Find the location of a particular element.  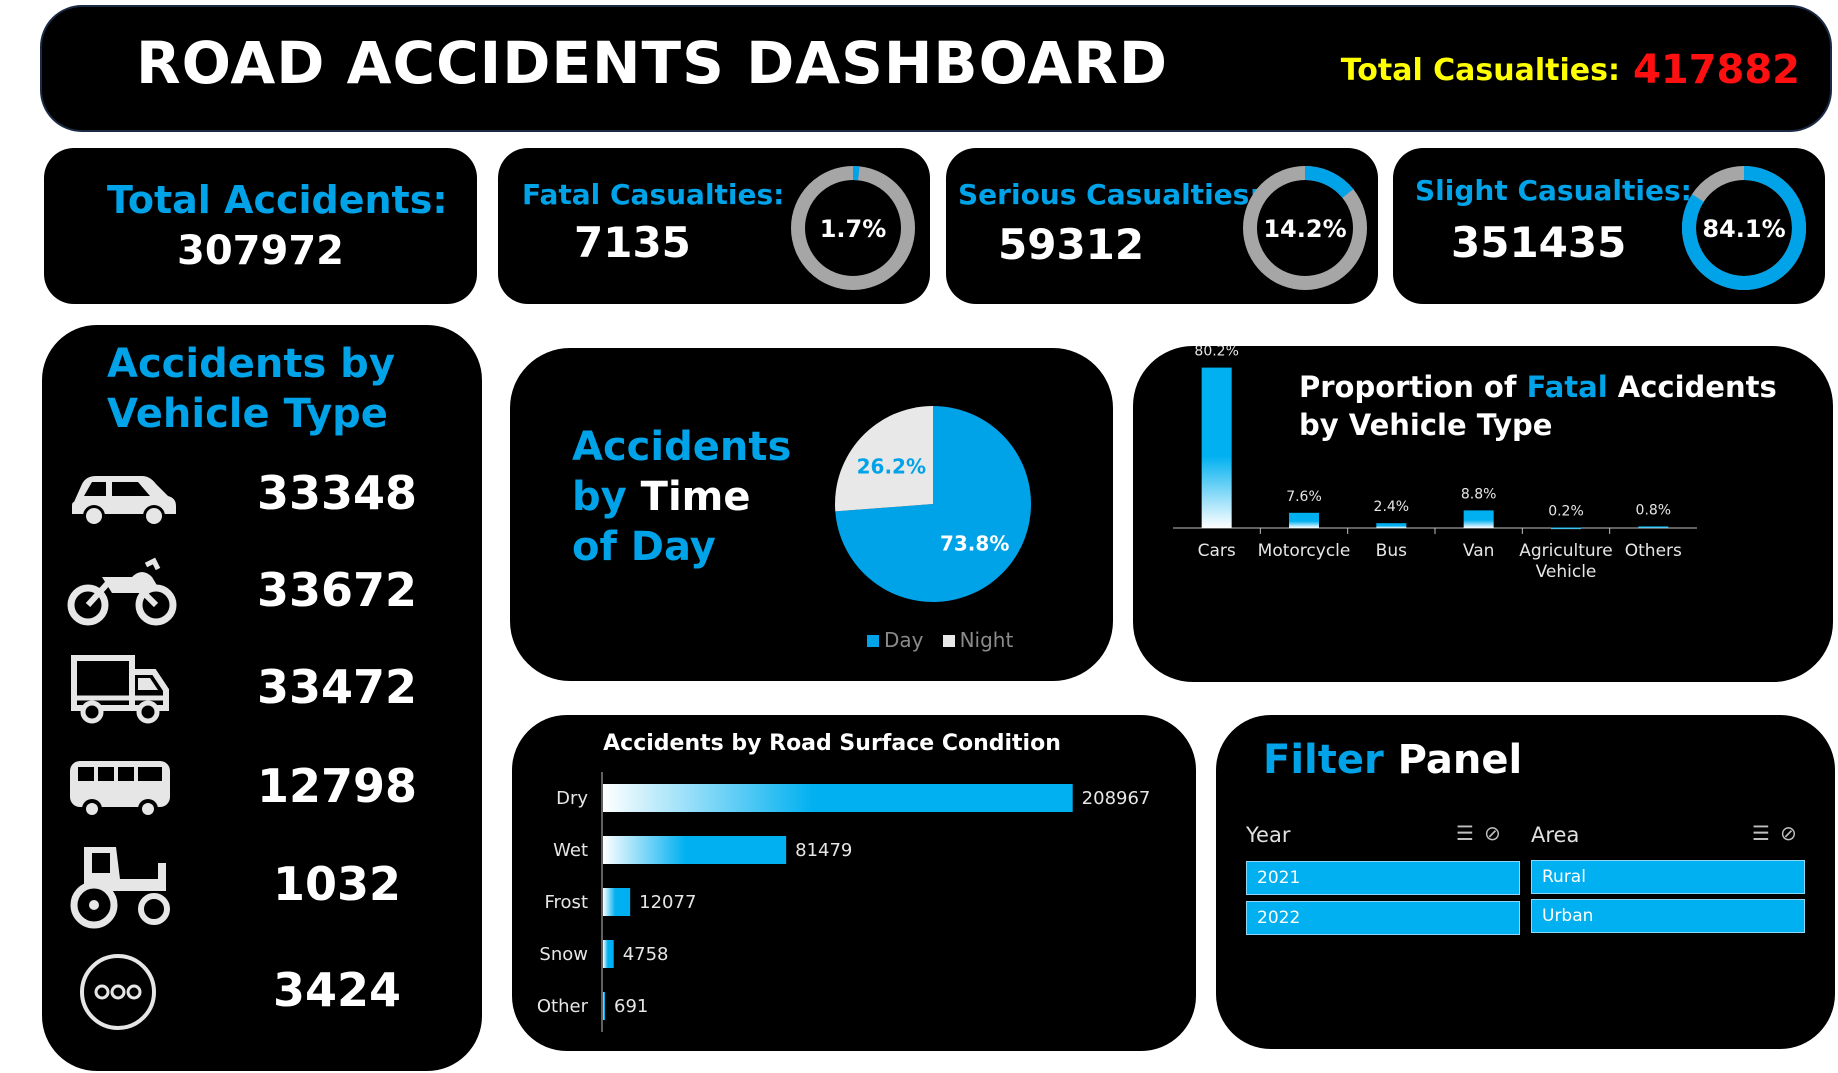

hbar-value-label: 81479 is located at coordinates (823, 850).